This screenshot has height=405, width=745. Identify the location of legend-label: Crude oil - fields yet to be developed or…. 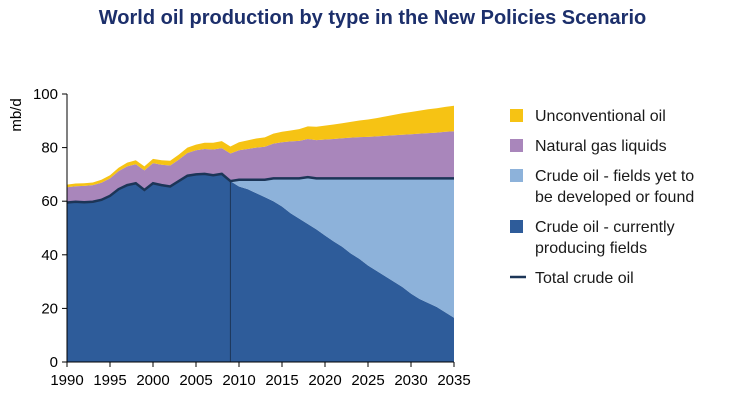
(614, 187).